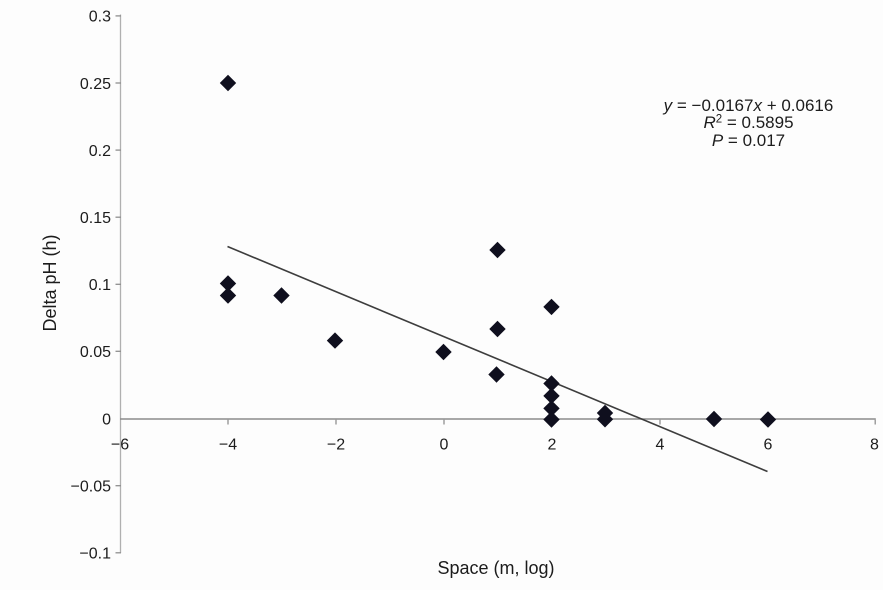 Image resolution: width=883 pixels, height=590 pixels. What do you see at coordinates (228, 444) in the screenshot?
I see `svg-text: −4` at bounding box center [228, 444].